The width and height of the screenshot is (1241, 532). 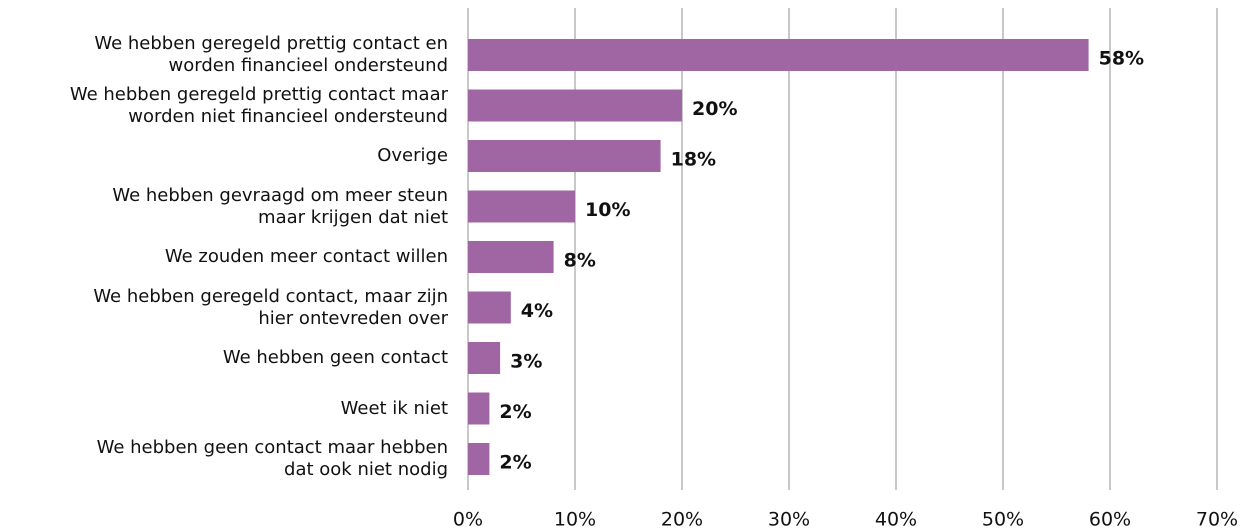 What do you see at coordinates (1121, 59) in the screenshot?
I see `value-label: 58%` at bounding box center [1121, 59].